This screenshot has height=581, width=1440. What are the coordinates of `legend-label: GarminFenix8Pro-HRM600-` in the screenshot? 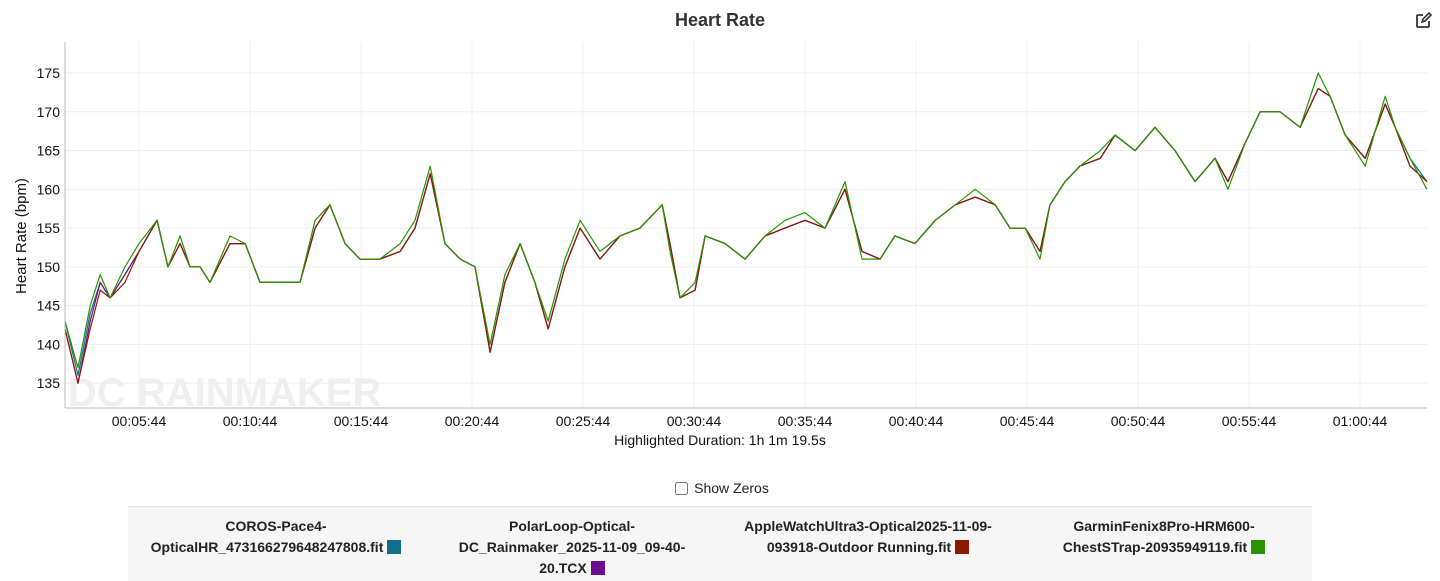 It's located at (1164, 526).